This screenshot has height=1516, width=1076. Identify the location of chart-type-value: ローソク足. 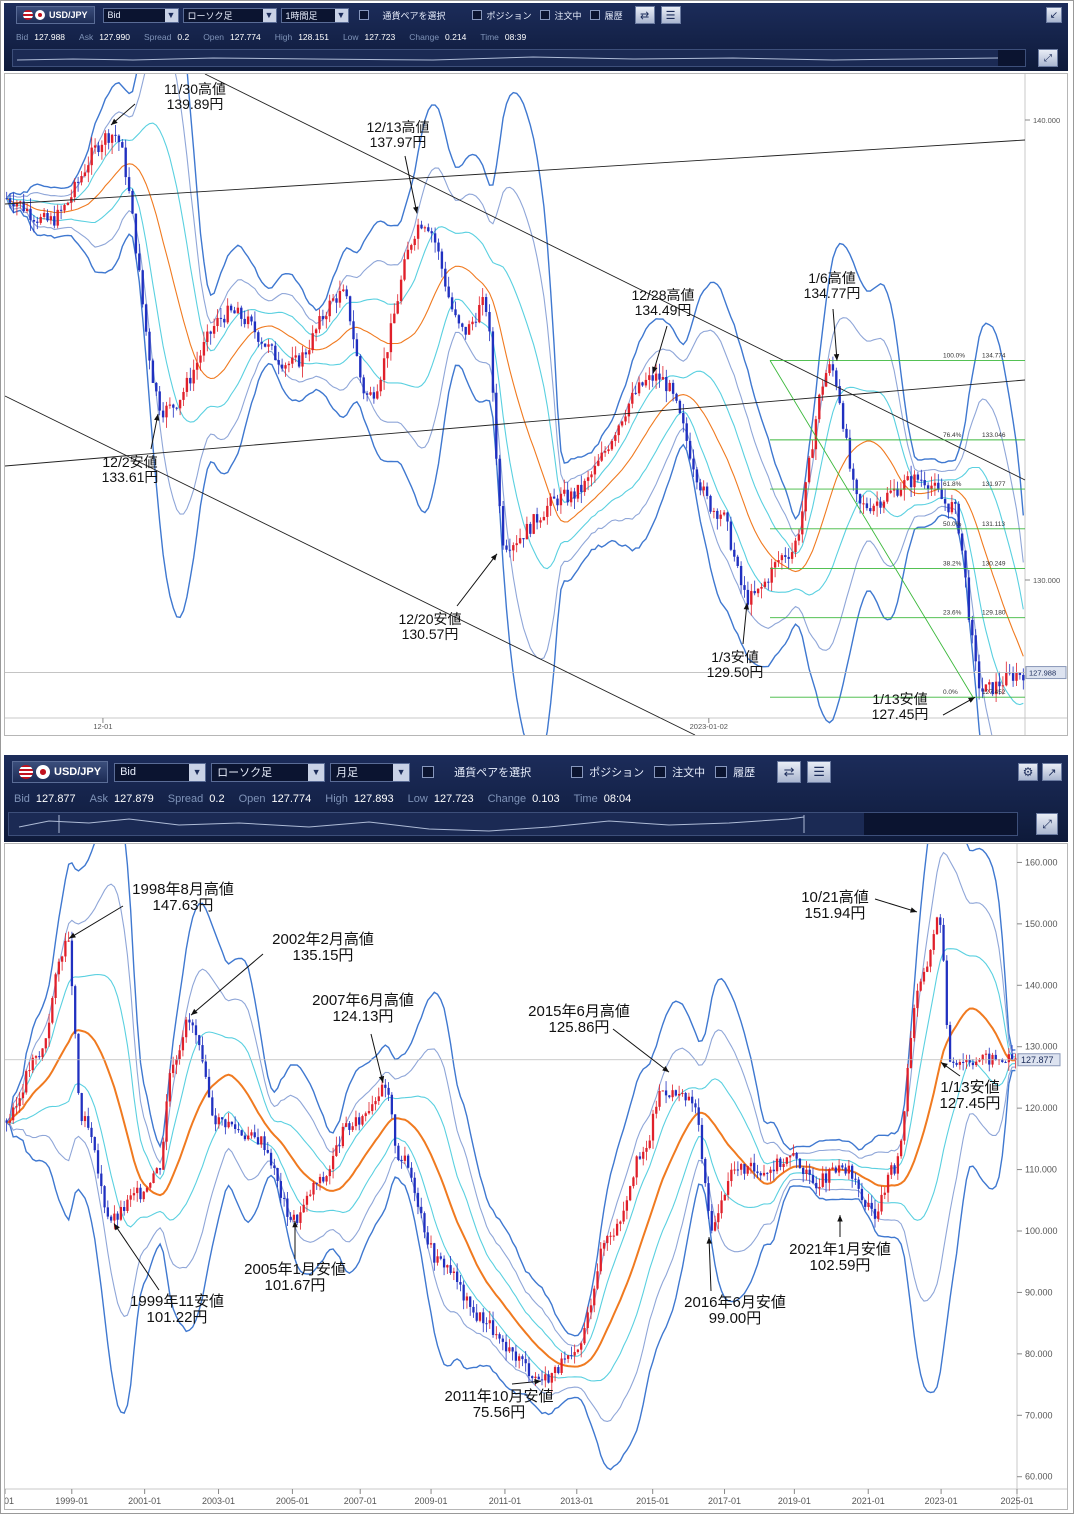
(245, 773).